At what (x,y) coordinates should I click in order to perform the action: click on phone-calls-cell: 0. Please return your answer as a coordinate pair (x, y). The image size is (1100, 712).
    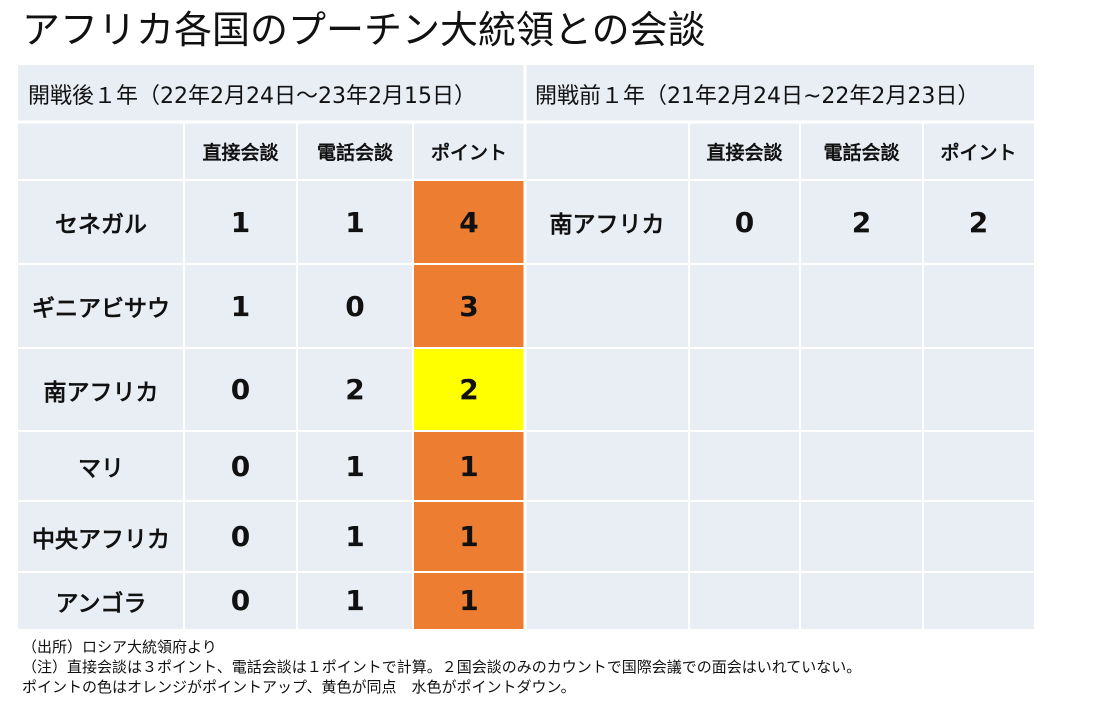
    Looking at the image, I should click on (355, 306).